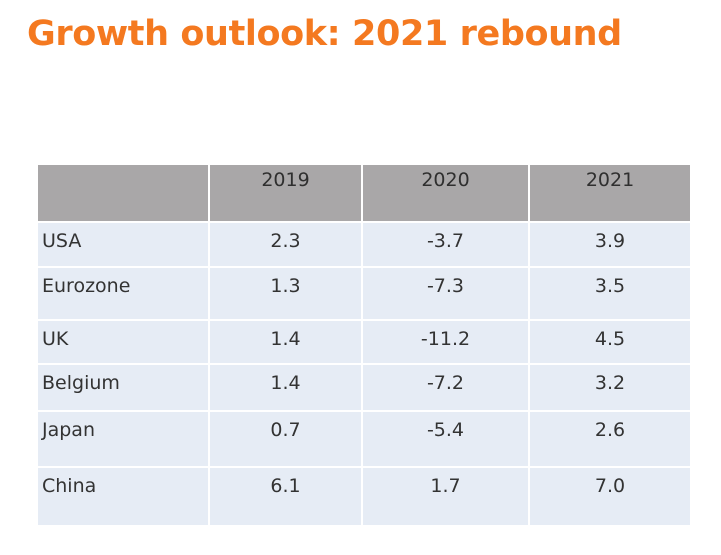  I want to click on table-row: USA 2.3 -3.7 3.9, so click(364, 244).